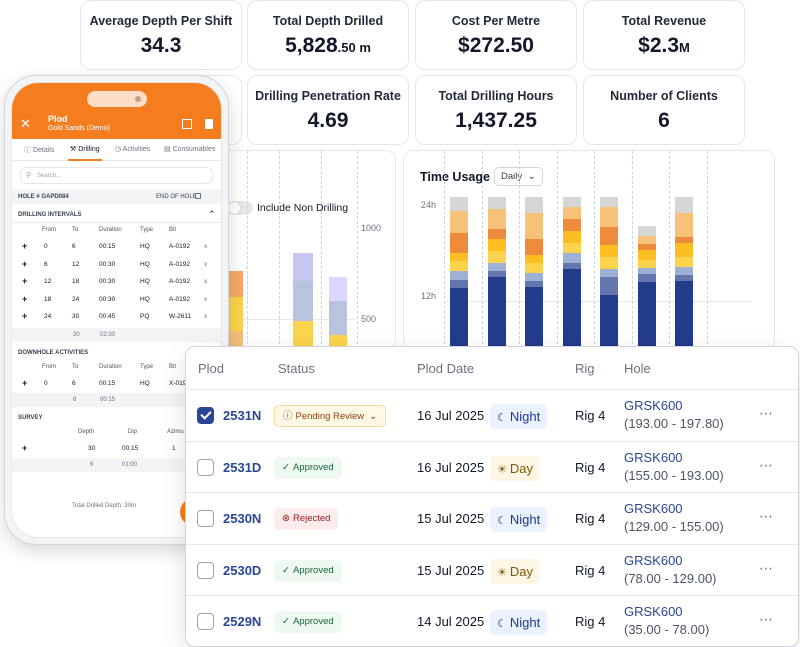 The image size is (800, 647). I want to click on status-badge: ⓘ Pending Review ⌄, so click(330, 416).